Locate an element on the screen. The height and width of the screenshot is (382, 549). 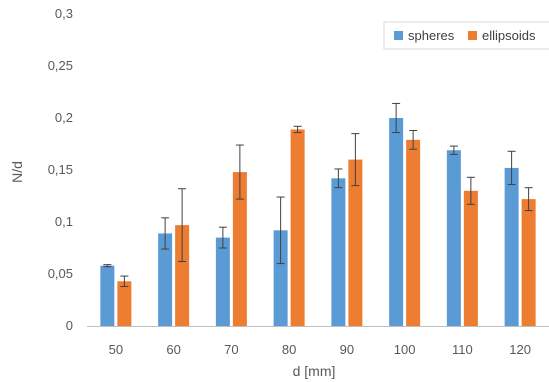
x-axis-title: d [mm] is located at coordinates (314, 371).